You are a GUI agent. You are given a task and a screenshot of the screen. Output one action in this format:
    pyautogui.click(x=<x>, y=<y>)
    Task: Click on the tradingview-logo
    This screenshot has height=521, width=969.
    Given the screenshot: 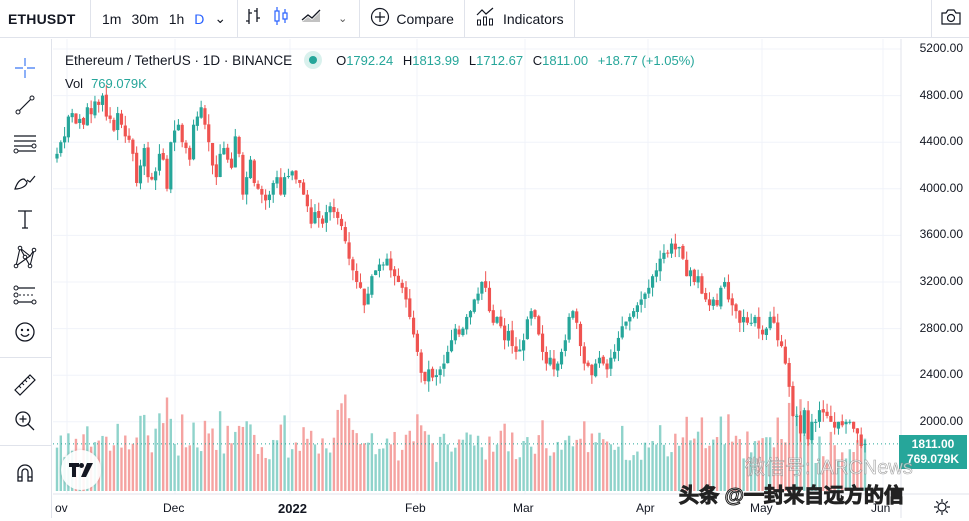 What is the action you would take?
    pyautogui.click(x=81, y=470)
    